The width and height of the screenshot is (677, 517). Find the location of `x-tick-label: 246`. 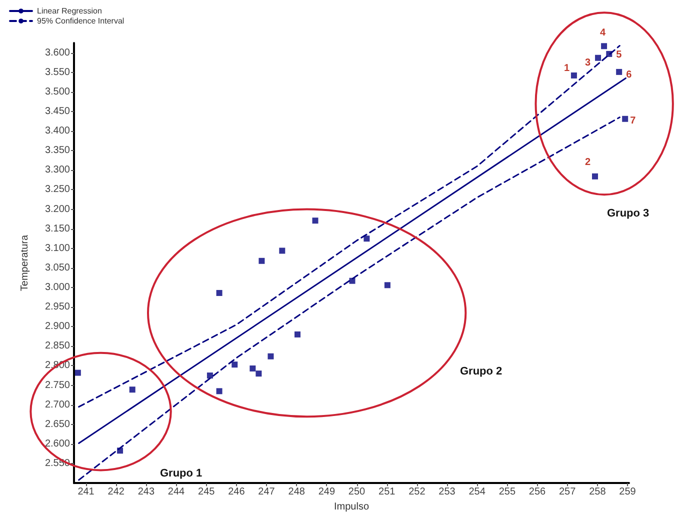

x-tick-label: 246 is located at coordinates (237, 492).